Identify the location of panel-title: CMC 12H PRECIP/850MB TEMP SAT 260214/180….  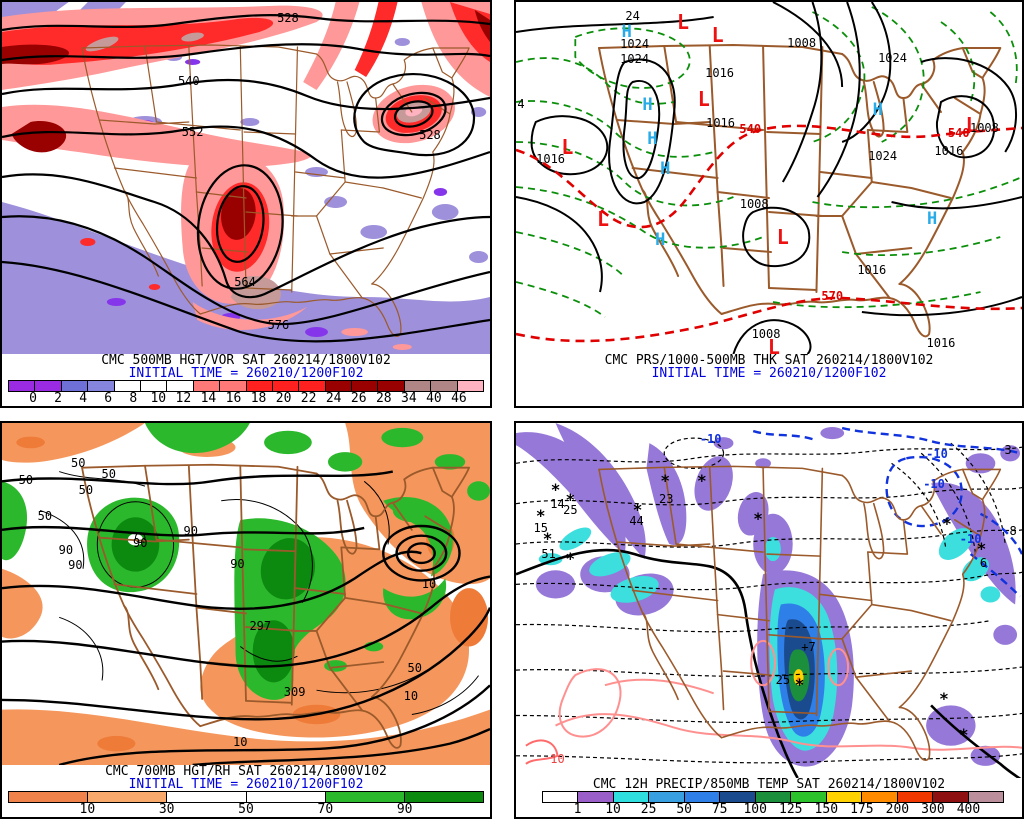
(769, 784).